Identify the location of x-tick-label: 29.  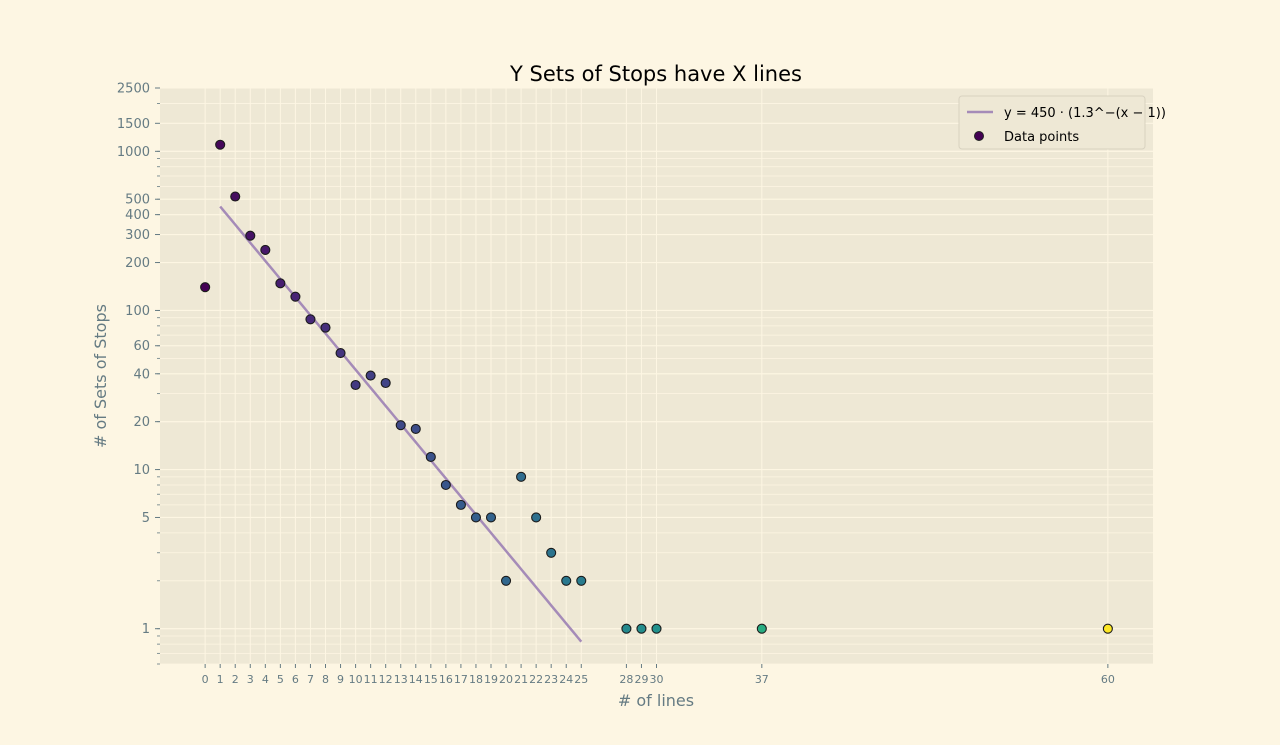
(641, 679).